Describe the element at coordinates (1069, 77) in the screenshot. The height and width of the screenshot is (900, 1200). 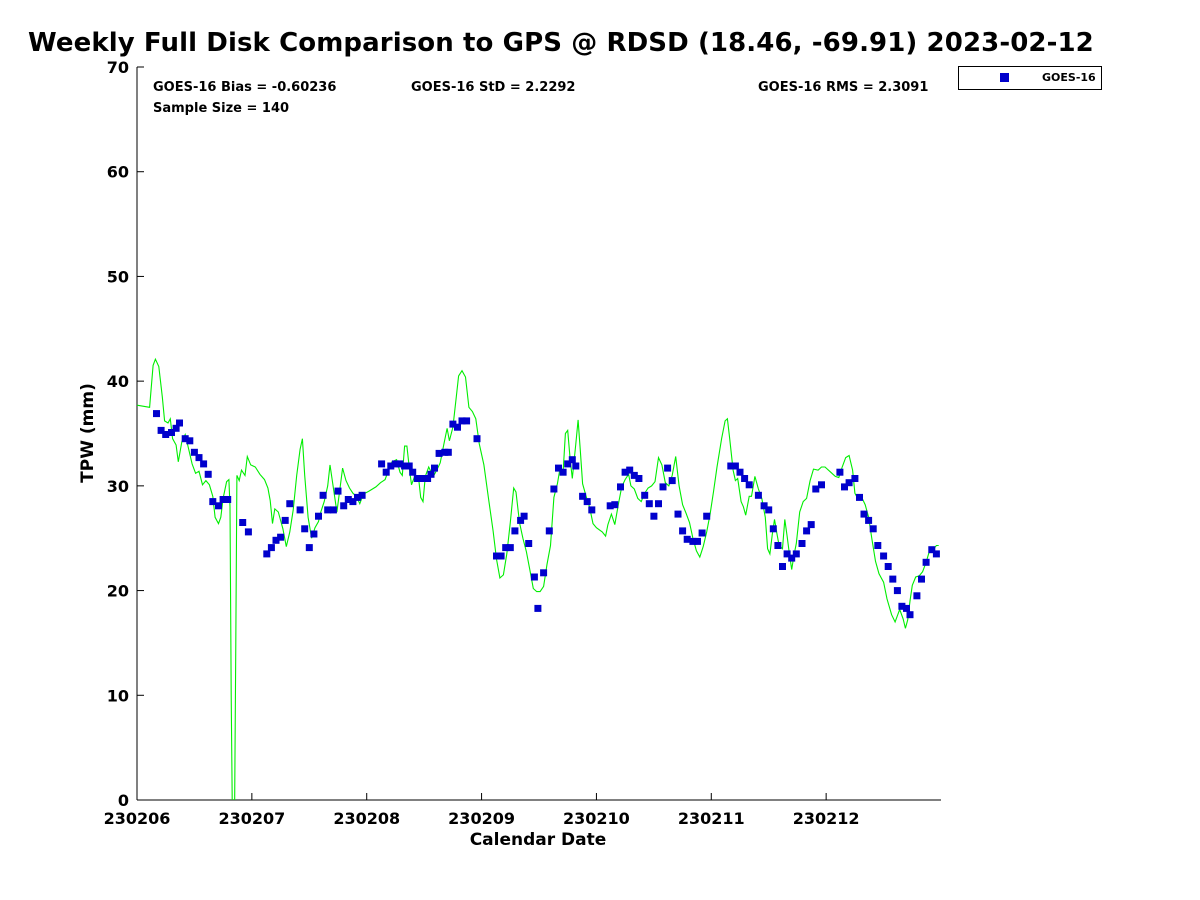
I see `legend-label-goes16: GOES-16` at that location.